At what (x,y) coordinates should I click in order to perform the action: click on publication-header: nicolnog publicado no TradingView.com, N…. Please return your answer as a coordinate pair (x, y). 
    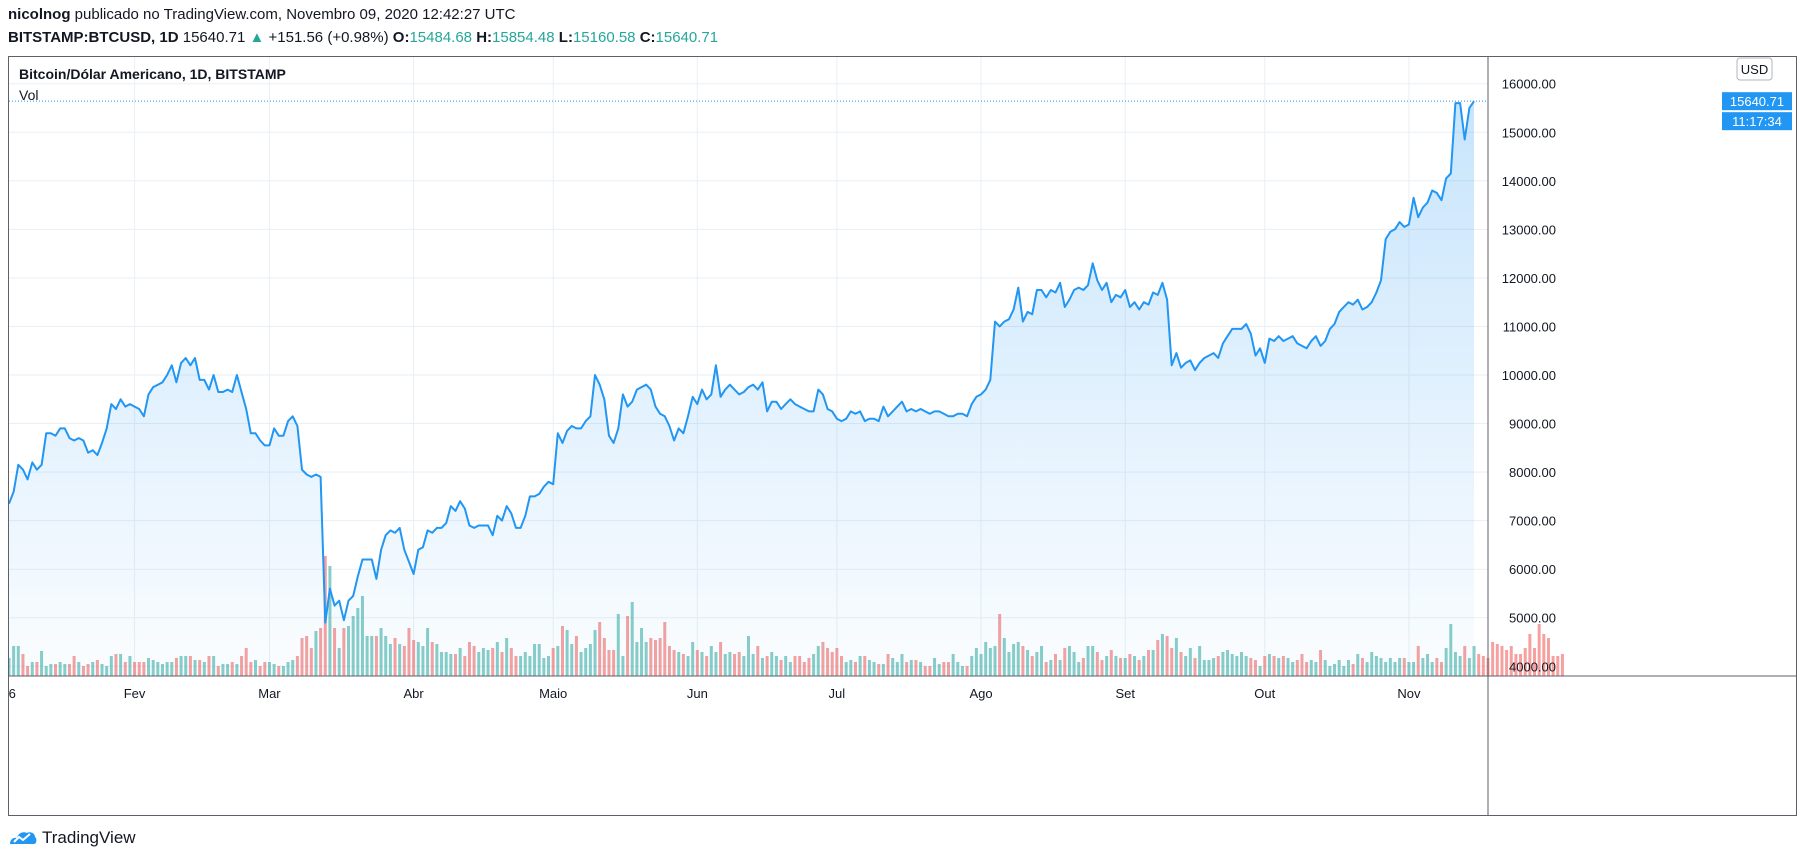
    Looking at the image, I should click on (262, 14).